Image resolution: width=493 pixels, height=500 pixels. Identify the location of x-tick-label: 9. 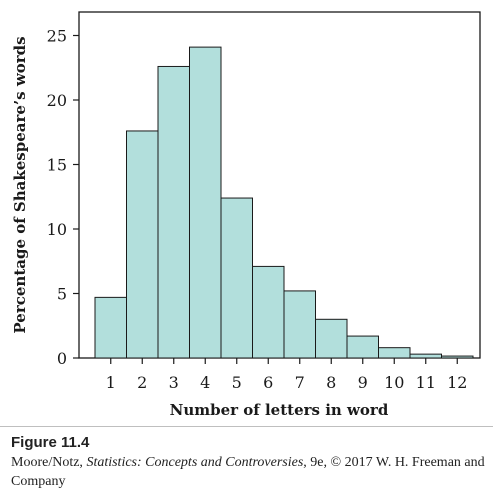
(363, 382).